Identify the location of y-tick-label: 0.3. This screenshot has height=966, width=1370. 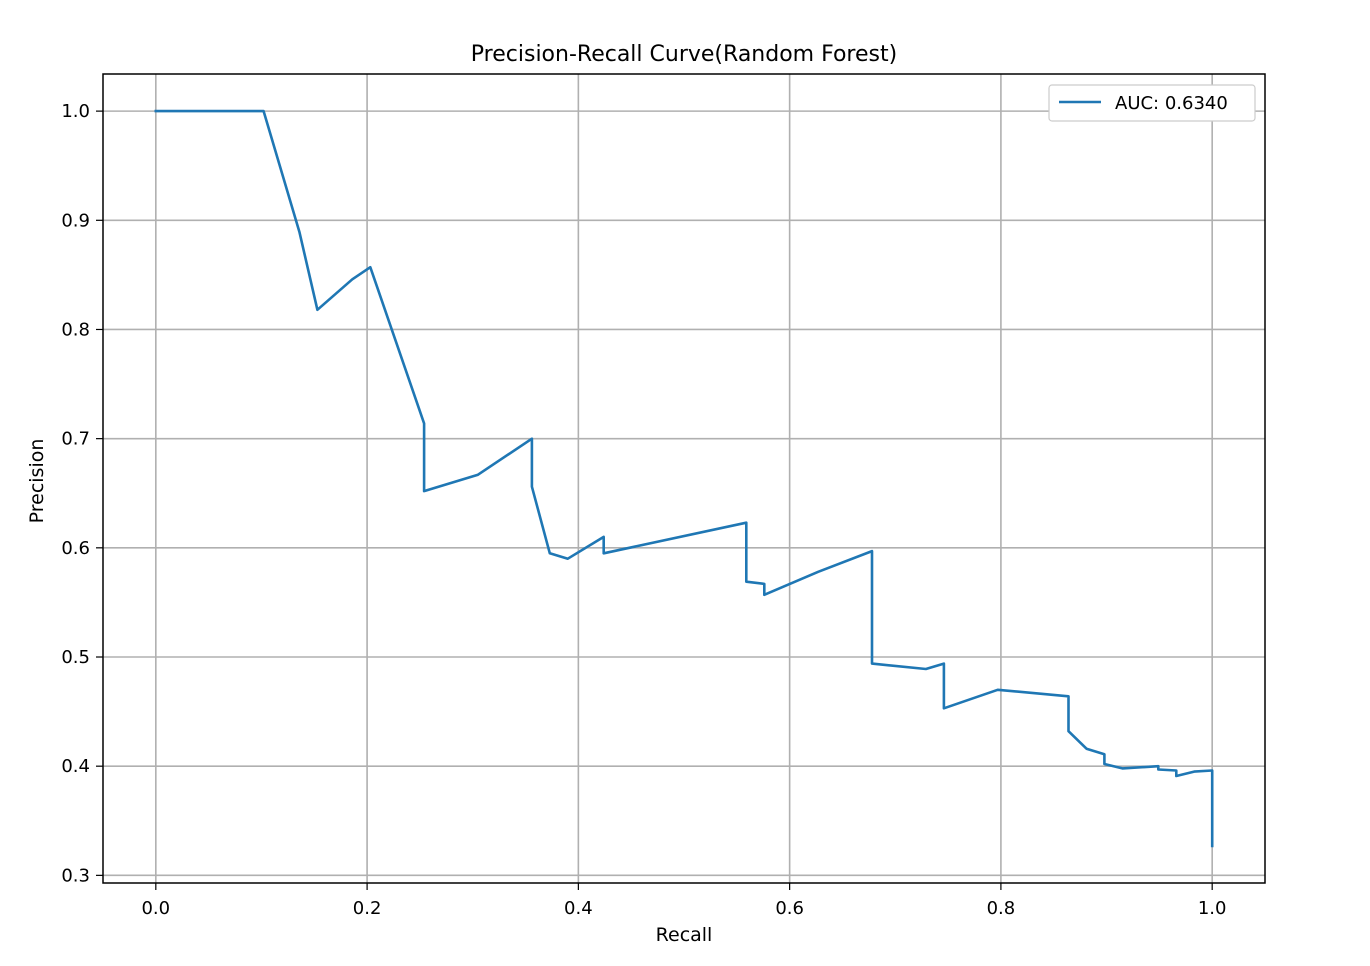
(75, 875).